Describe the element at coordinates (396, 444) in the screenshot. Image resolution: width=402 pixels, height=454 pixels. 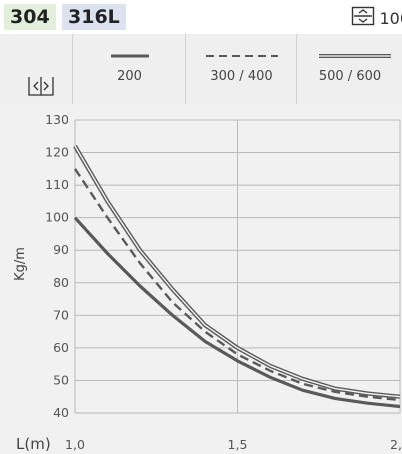
I see `x-tick-label: 2,0` at that location.